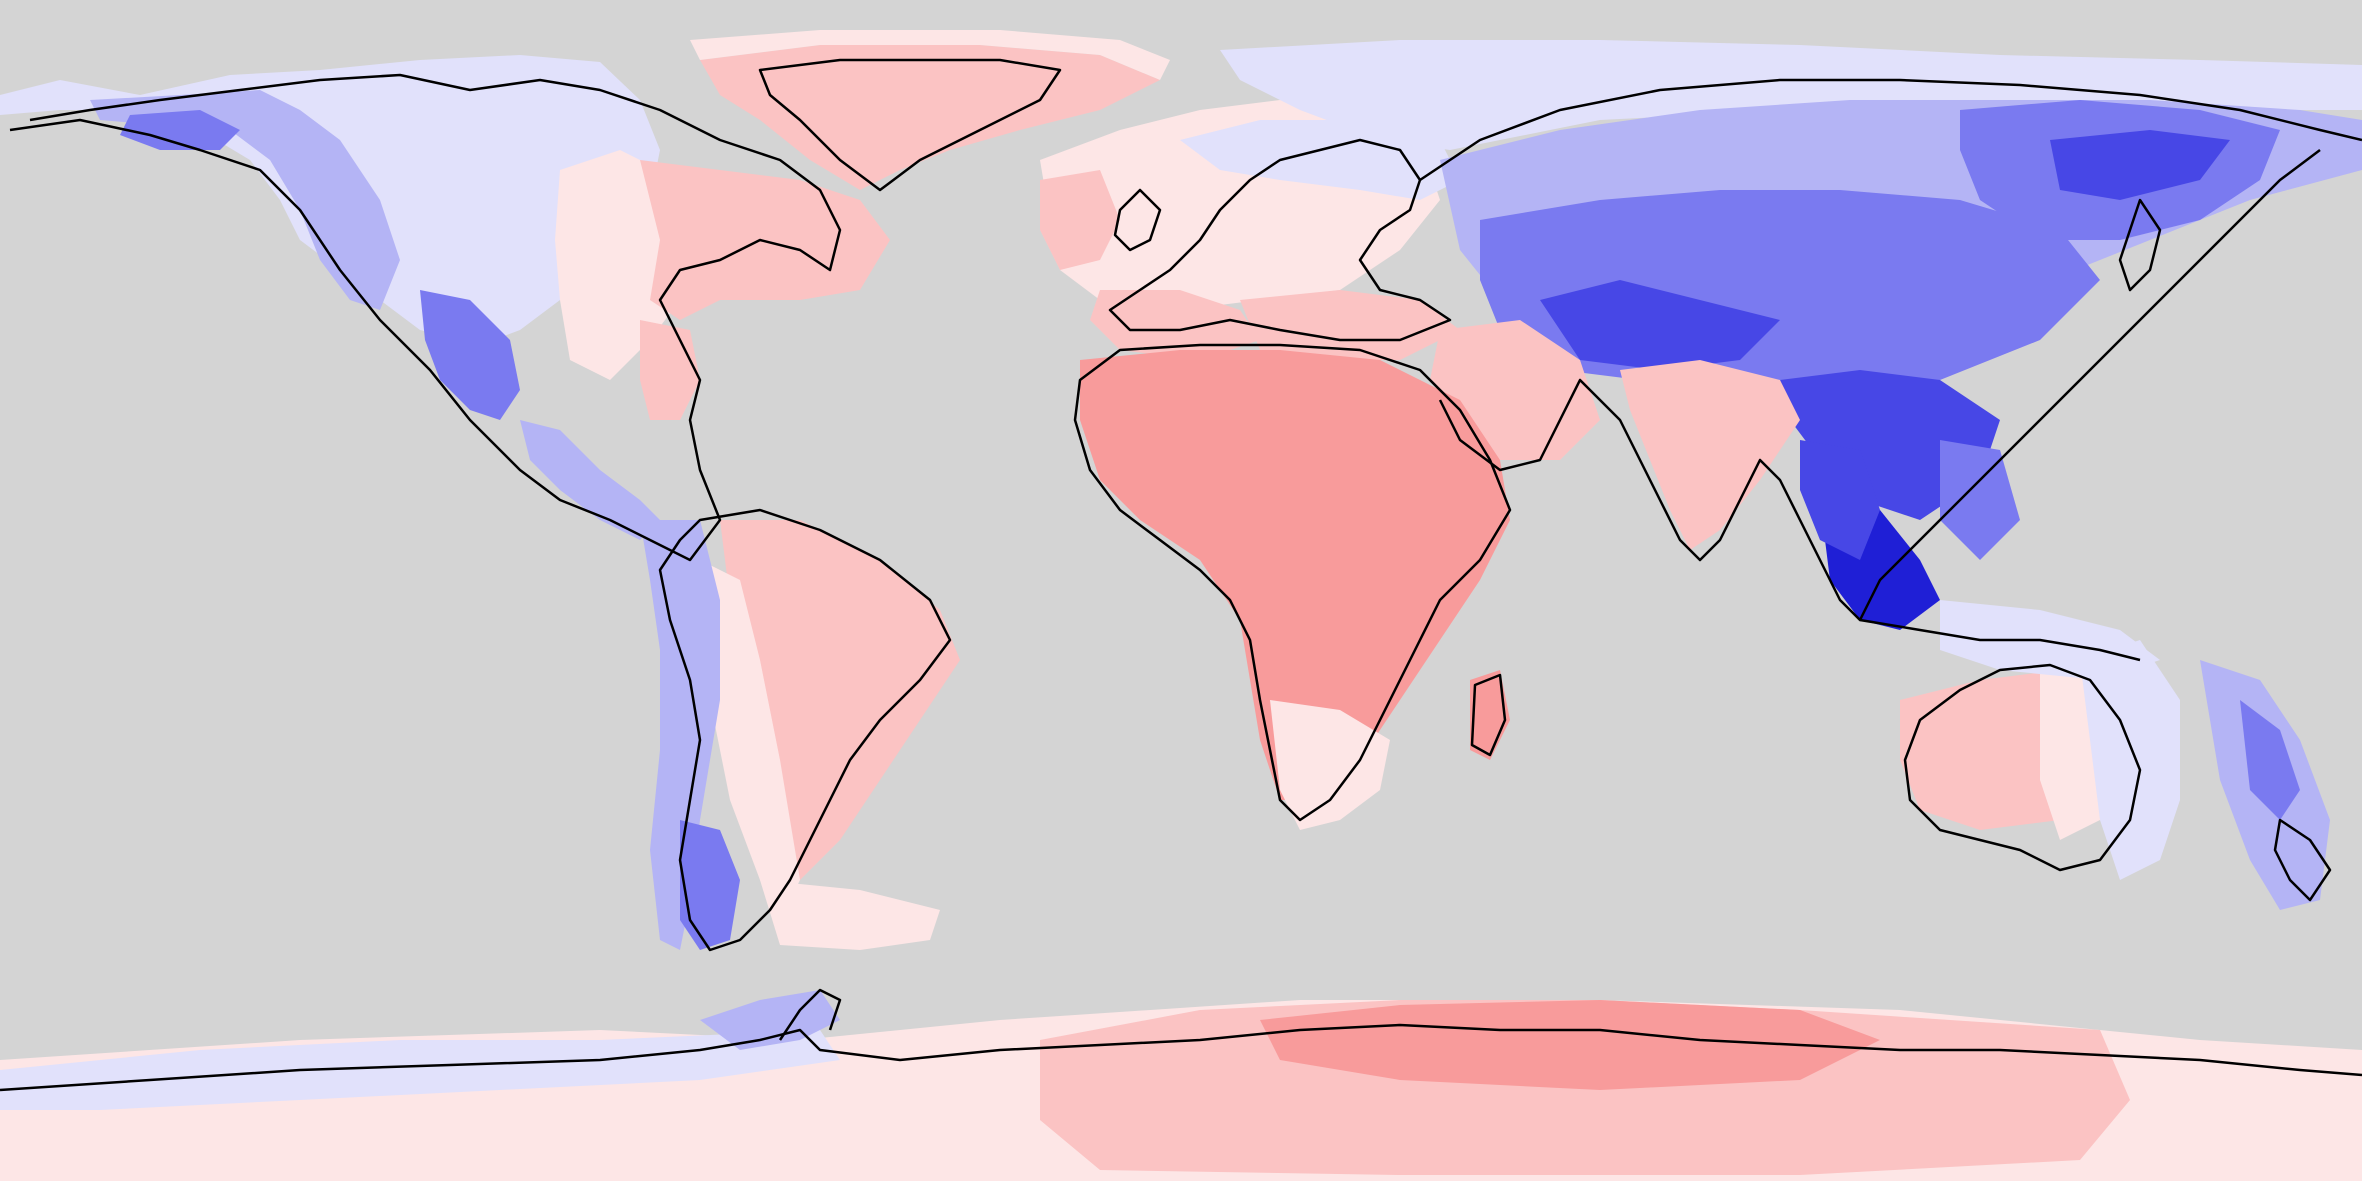 The width and height of the screenshot is (2362, 1181). Describe the element at coordinates (750, 740) in the screenshot. I see `region-south-america-pale-red` at that location.